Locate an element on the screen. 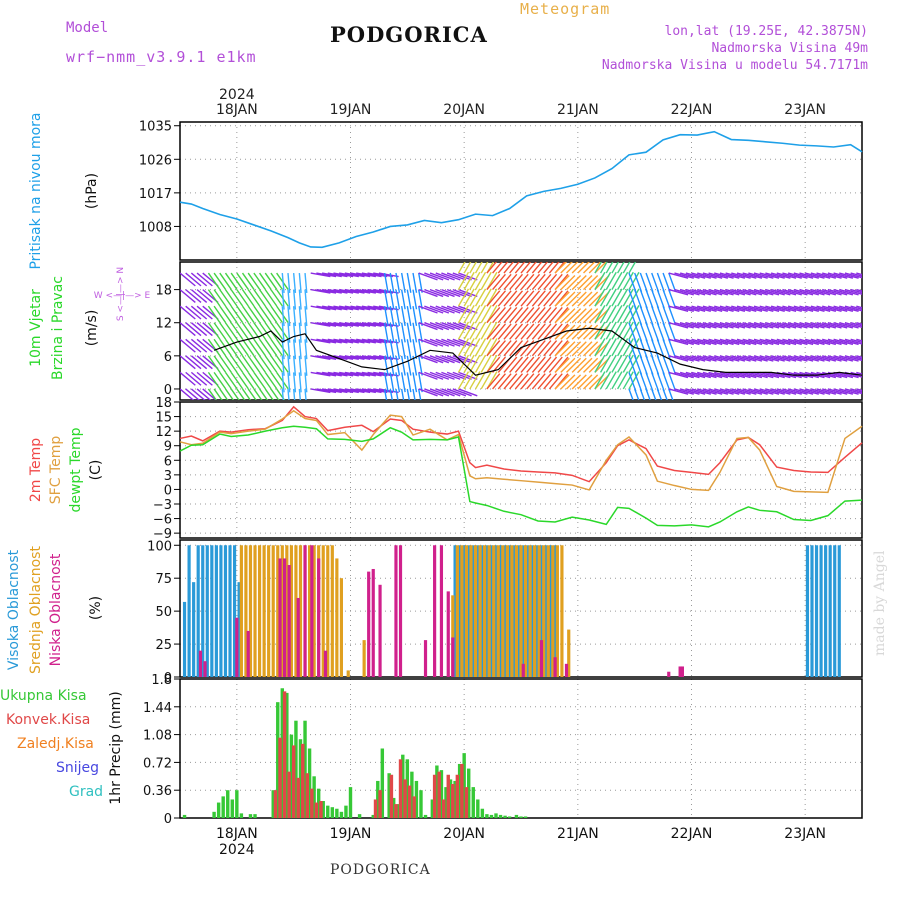  station-title: PODGORICA is located at coordinates (409, 34).